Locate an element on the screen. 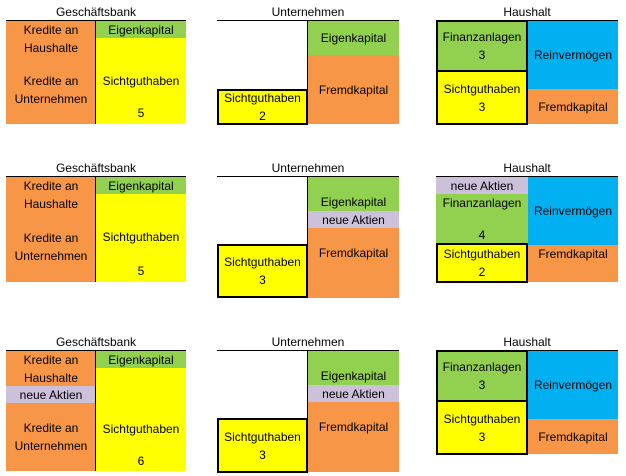  household-sichtguthaben: Sichtguthaben 2 is located at coordinates (482, 263).